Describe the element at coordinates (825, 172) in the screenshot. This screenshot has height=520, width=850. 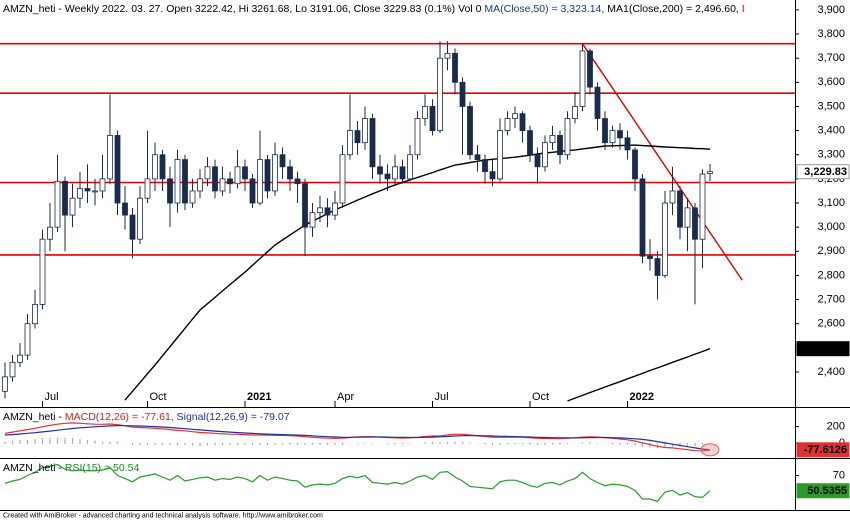
I see `value-box-label: 3,229.83` at that location.